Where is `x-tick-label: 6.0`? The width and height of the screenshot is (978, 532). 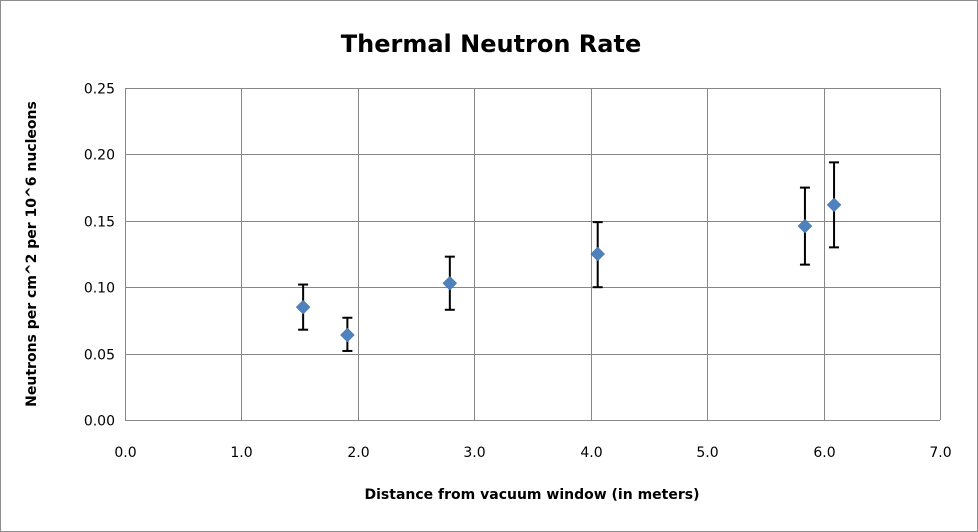 x-tick-label: 6.0 is located at coordinates (824, 453).